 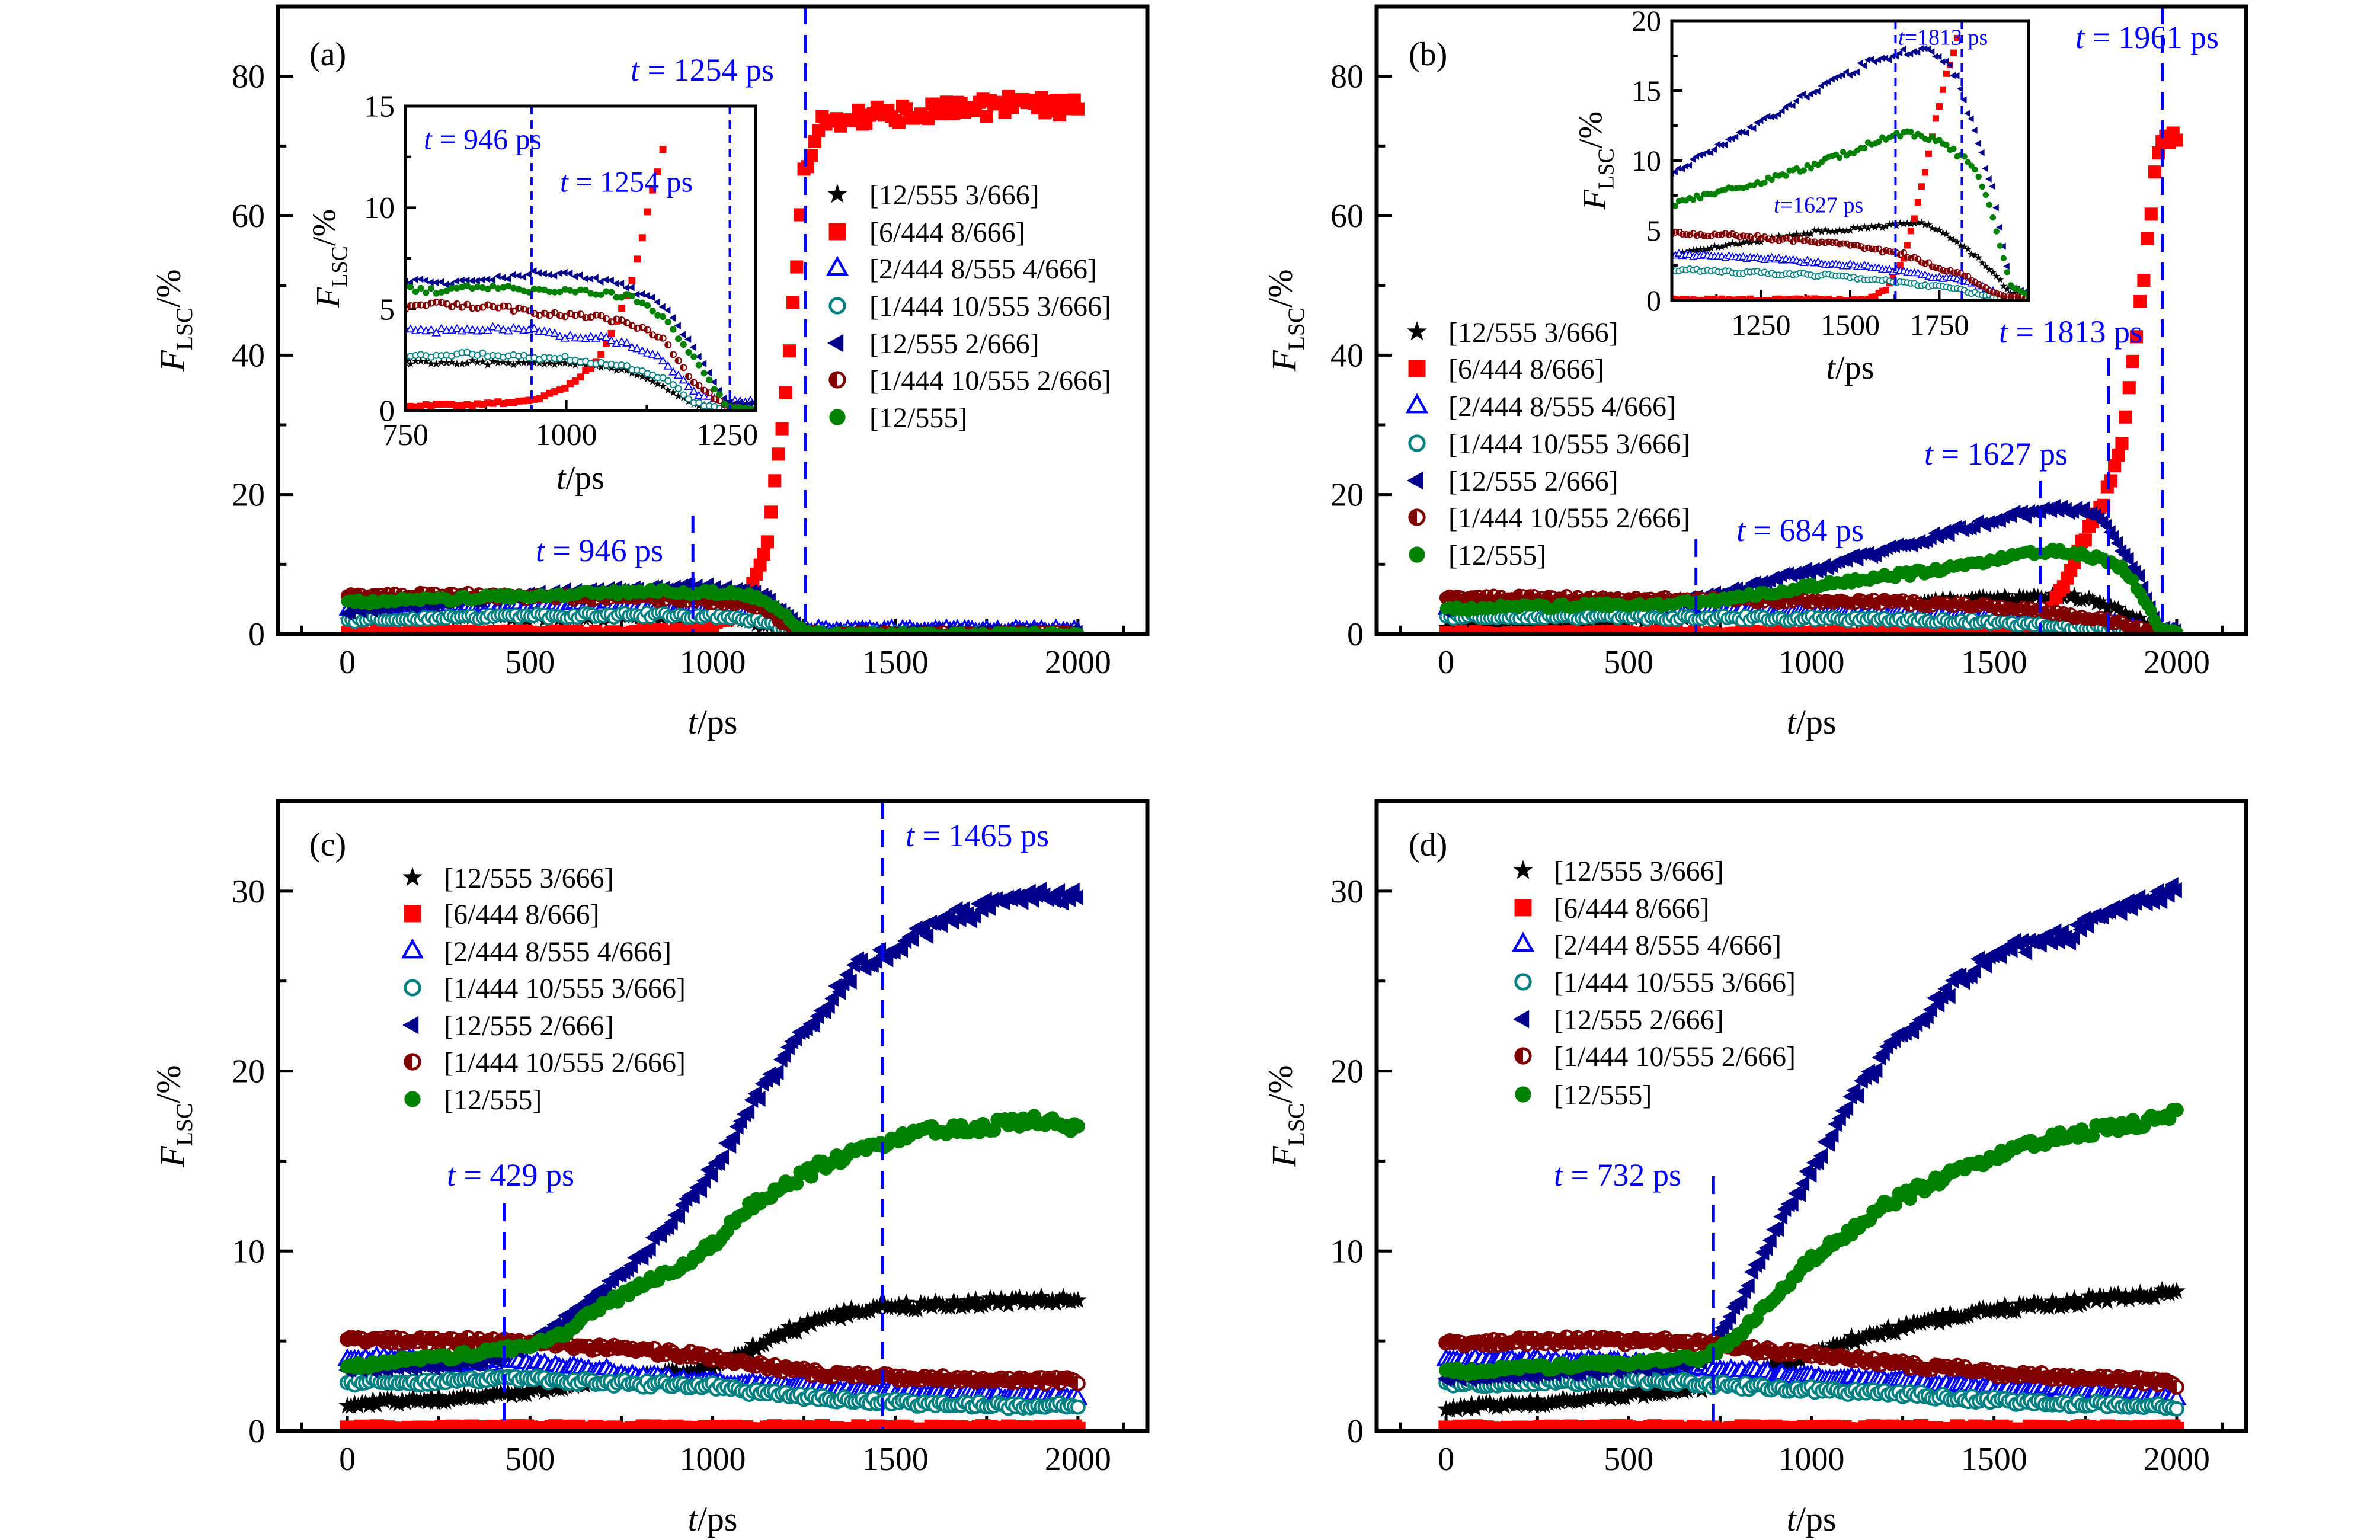 What do you see at coordinates (2177, 662) in the screenshot?
I see `panel-b-x-tick-label: 2000` at bounding box center [2177, 662].